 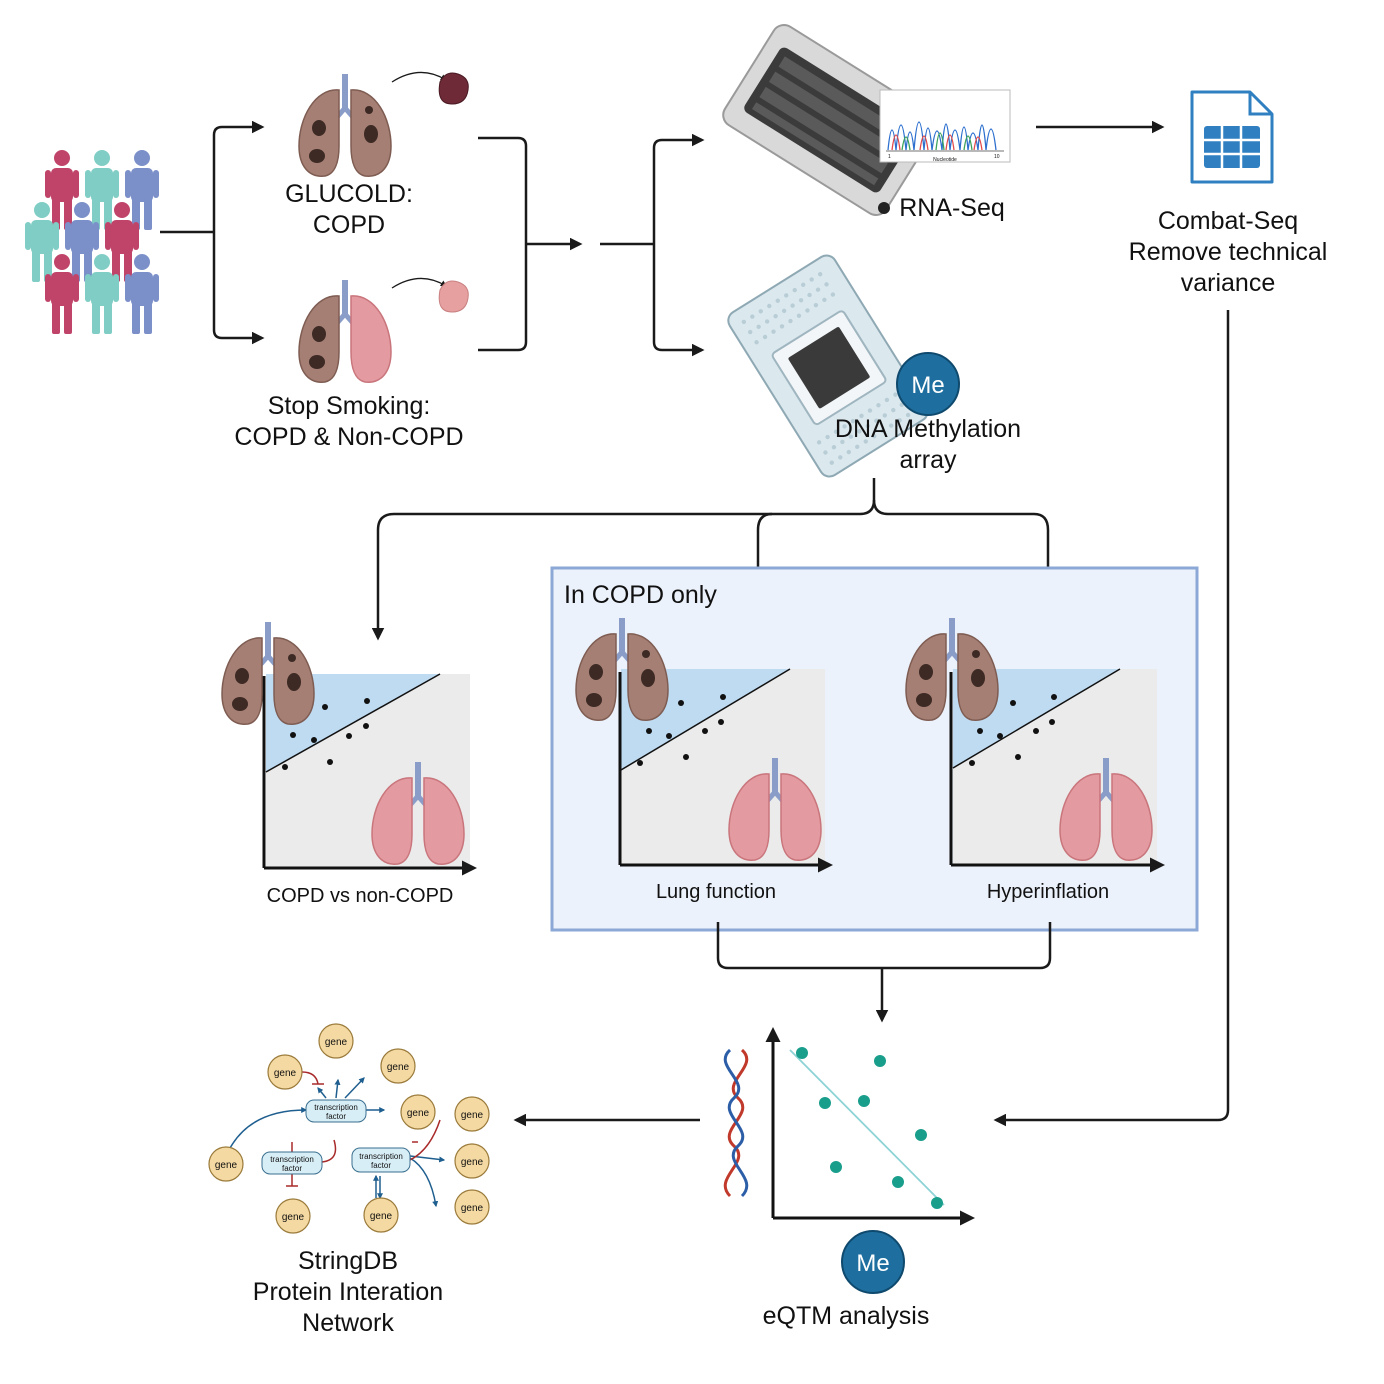 What do you see at coordinates (945, 160) in the screenshot?
I see `chromatogram-xlabel: Nucleotide` at bounding box center [945, 160].